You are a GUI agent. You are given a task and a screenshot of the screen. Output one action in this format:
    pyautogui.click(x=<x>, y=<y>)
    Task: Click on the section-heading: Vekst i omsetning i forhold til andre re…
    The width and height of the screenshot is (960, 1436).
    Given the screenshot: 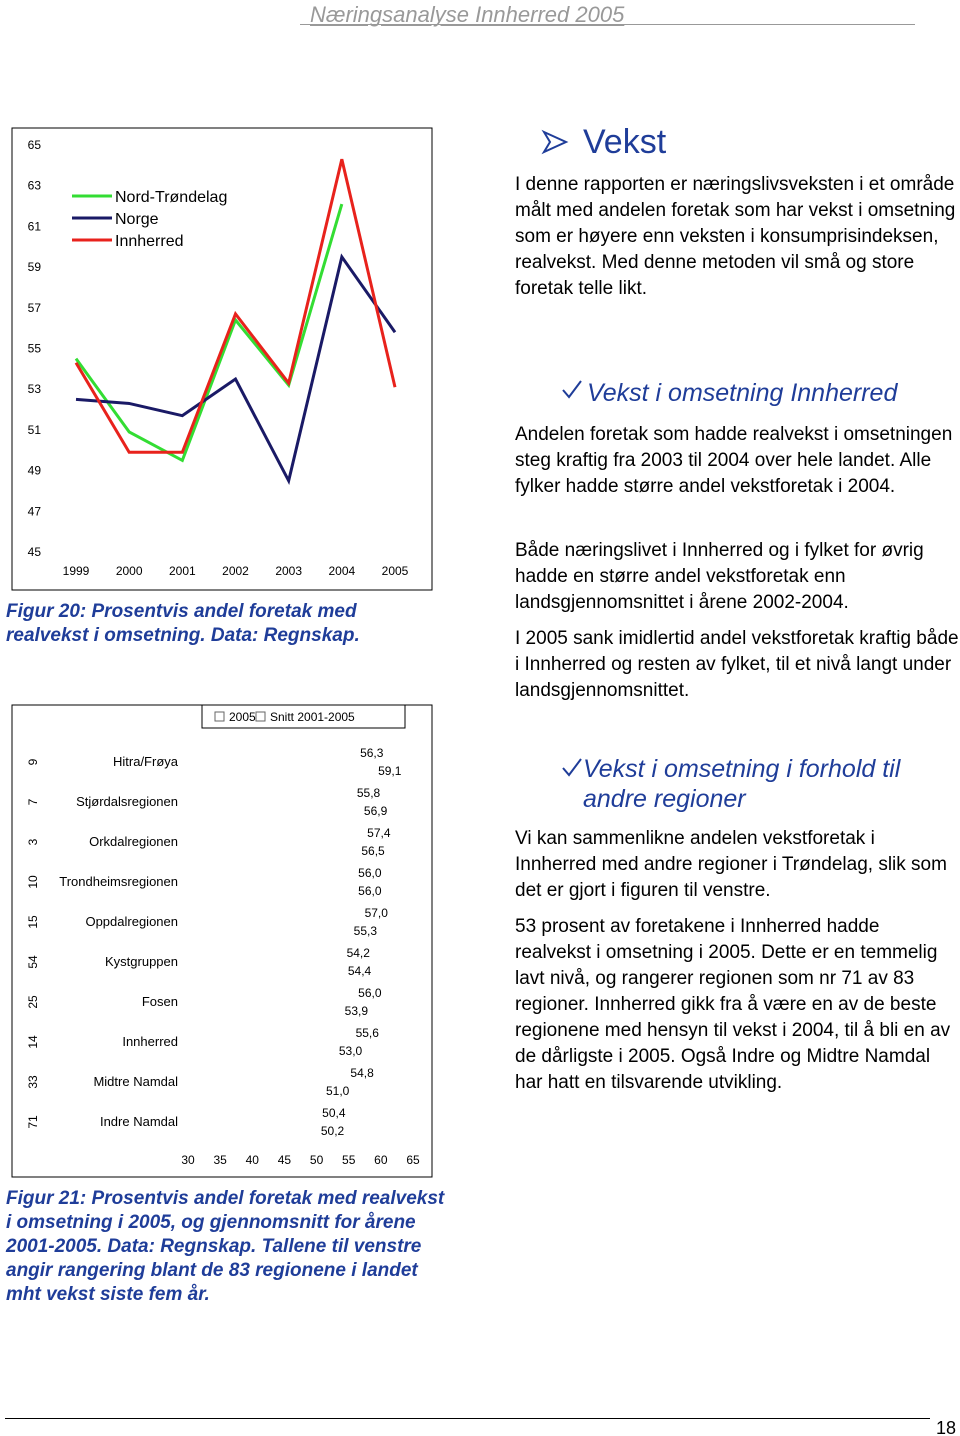 What is the action you would take?
    pyautogui.click(x=742, y=784)
    